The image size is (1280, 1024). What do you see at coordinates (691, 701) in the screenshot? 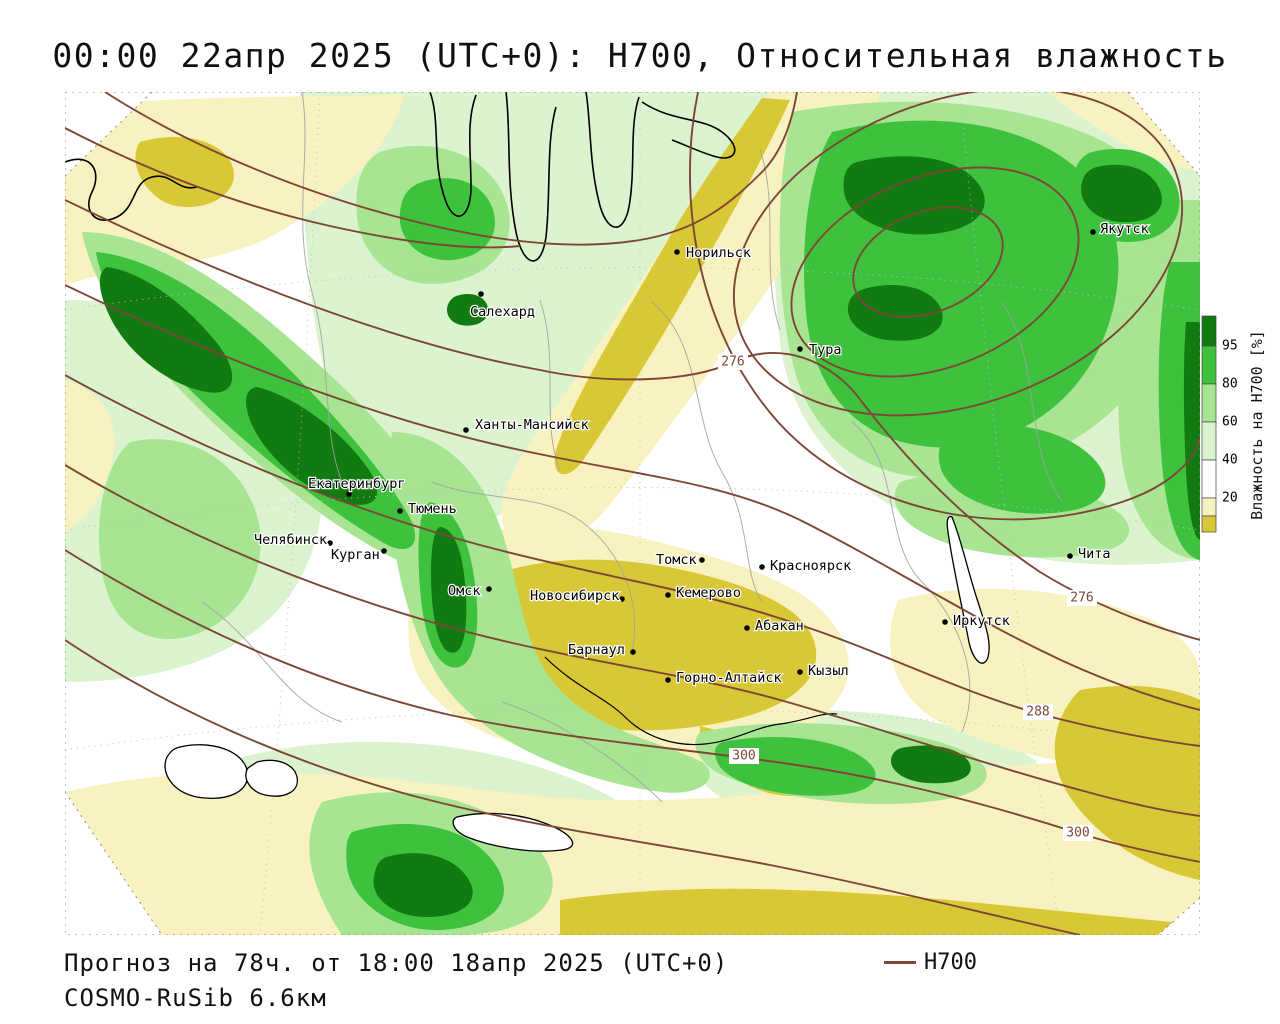
I see `country-border` at bounding box center [691, 701].